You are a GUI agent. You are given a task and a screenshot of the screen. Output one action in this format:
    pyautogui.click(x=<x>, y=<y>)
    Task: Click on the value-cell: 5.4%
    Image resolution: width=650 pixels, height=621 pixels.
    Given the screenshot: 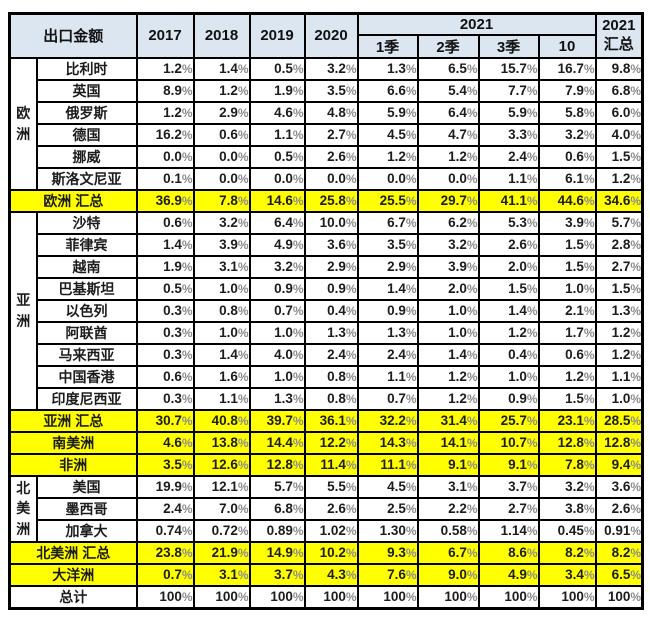 What is the action you would take?
    pyautogui.click(x=448, y=90)
    